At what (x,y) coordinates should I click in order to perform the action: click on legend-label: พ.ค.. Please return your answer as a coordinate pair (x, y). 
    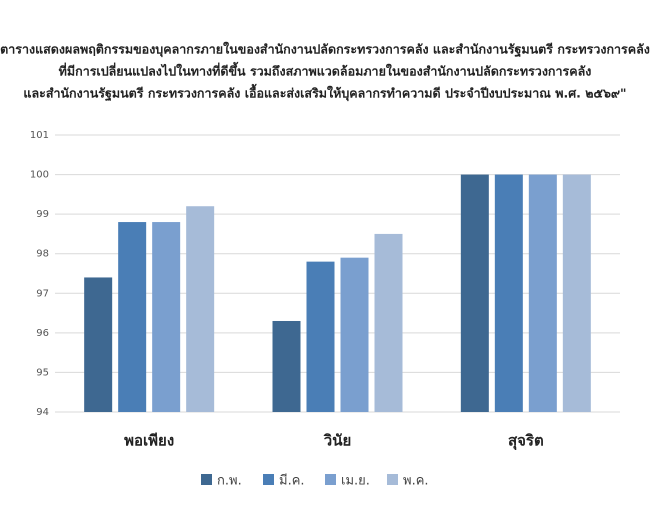
    Looking at the image, I should click on (416, 481).